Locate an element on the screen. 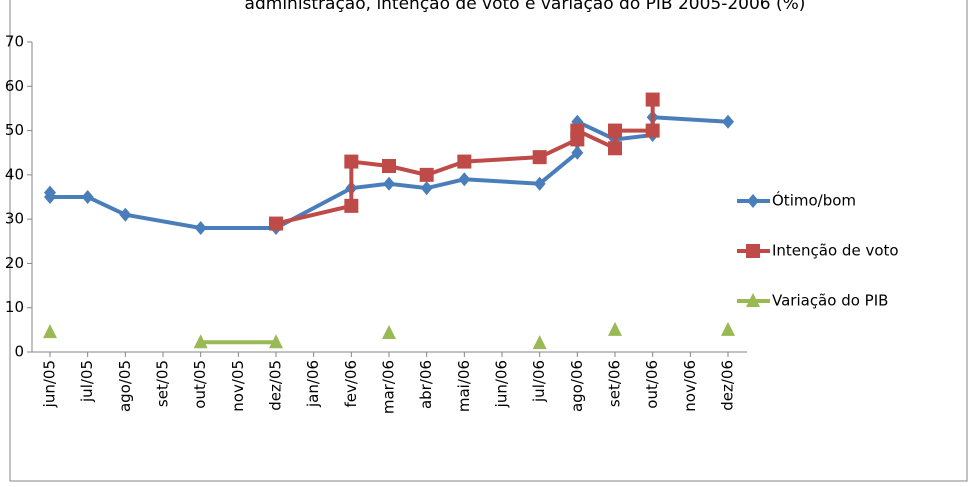  y-tick-label: 70 is located at coordinates (14, 42).